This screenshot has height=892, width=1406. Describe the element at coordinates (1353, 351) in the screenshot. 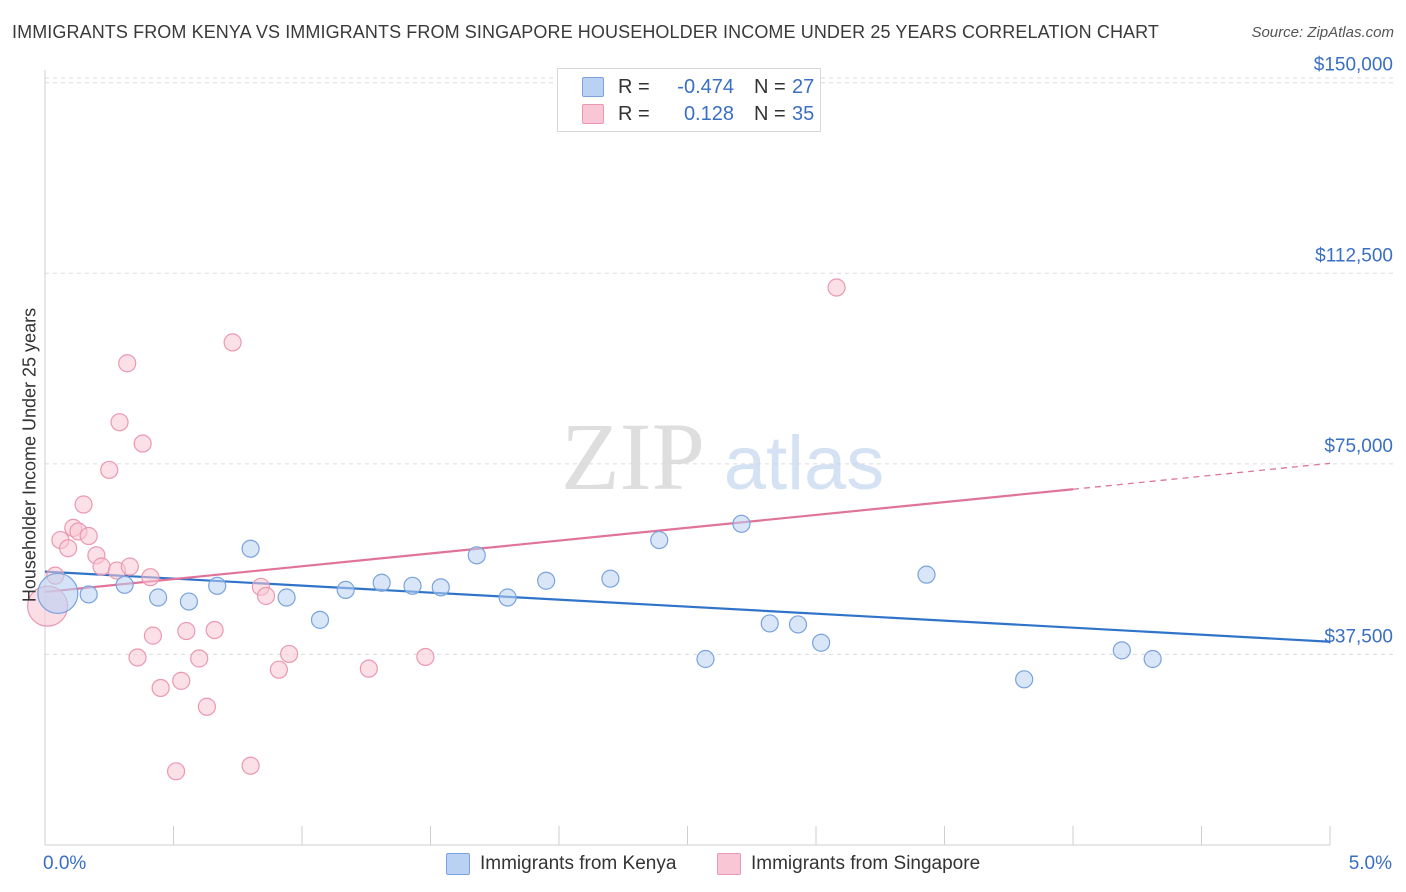

I see `y-tick-labels: $37,500 $75,000 $112,500 $150,000` at that location.